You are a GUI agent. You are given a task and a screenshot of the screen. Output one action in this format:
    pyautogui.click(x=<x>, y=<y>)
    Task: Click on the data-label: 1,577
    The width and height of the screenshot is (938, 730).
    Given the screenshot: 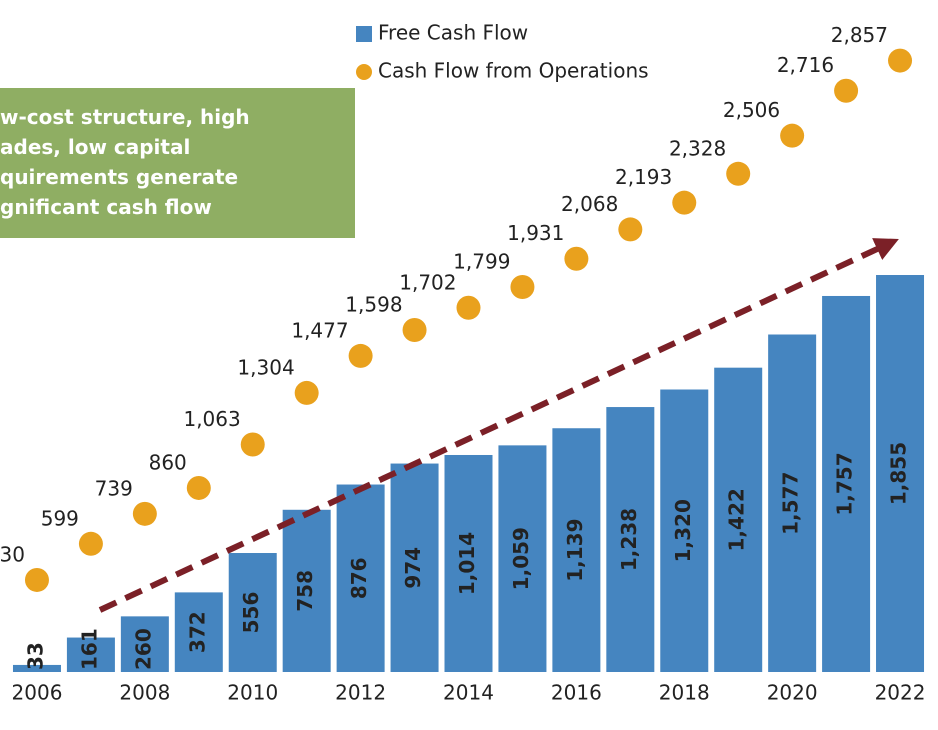 What is the action you would take?
    pyautogui.click(x=791, y=503)
    